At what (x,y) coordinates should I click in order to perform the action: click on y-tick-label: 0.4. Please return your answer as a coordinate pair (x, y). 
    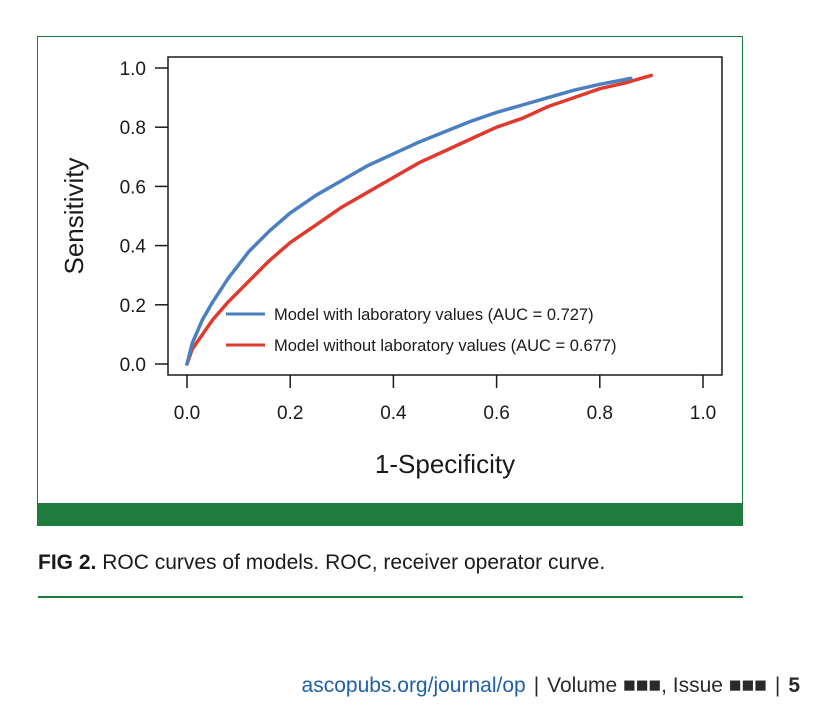
    Looking at the image, I should click on (133, 247).